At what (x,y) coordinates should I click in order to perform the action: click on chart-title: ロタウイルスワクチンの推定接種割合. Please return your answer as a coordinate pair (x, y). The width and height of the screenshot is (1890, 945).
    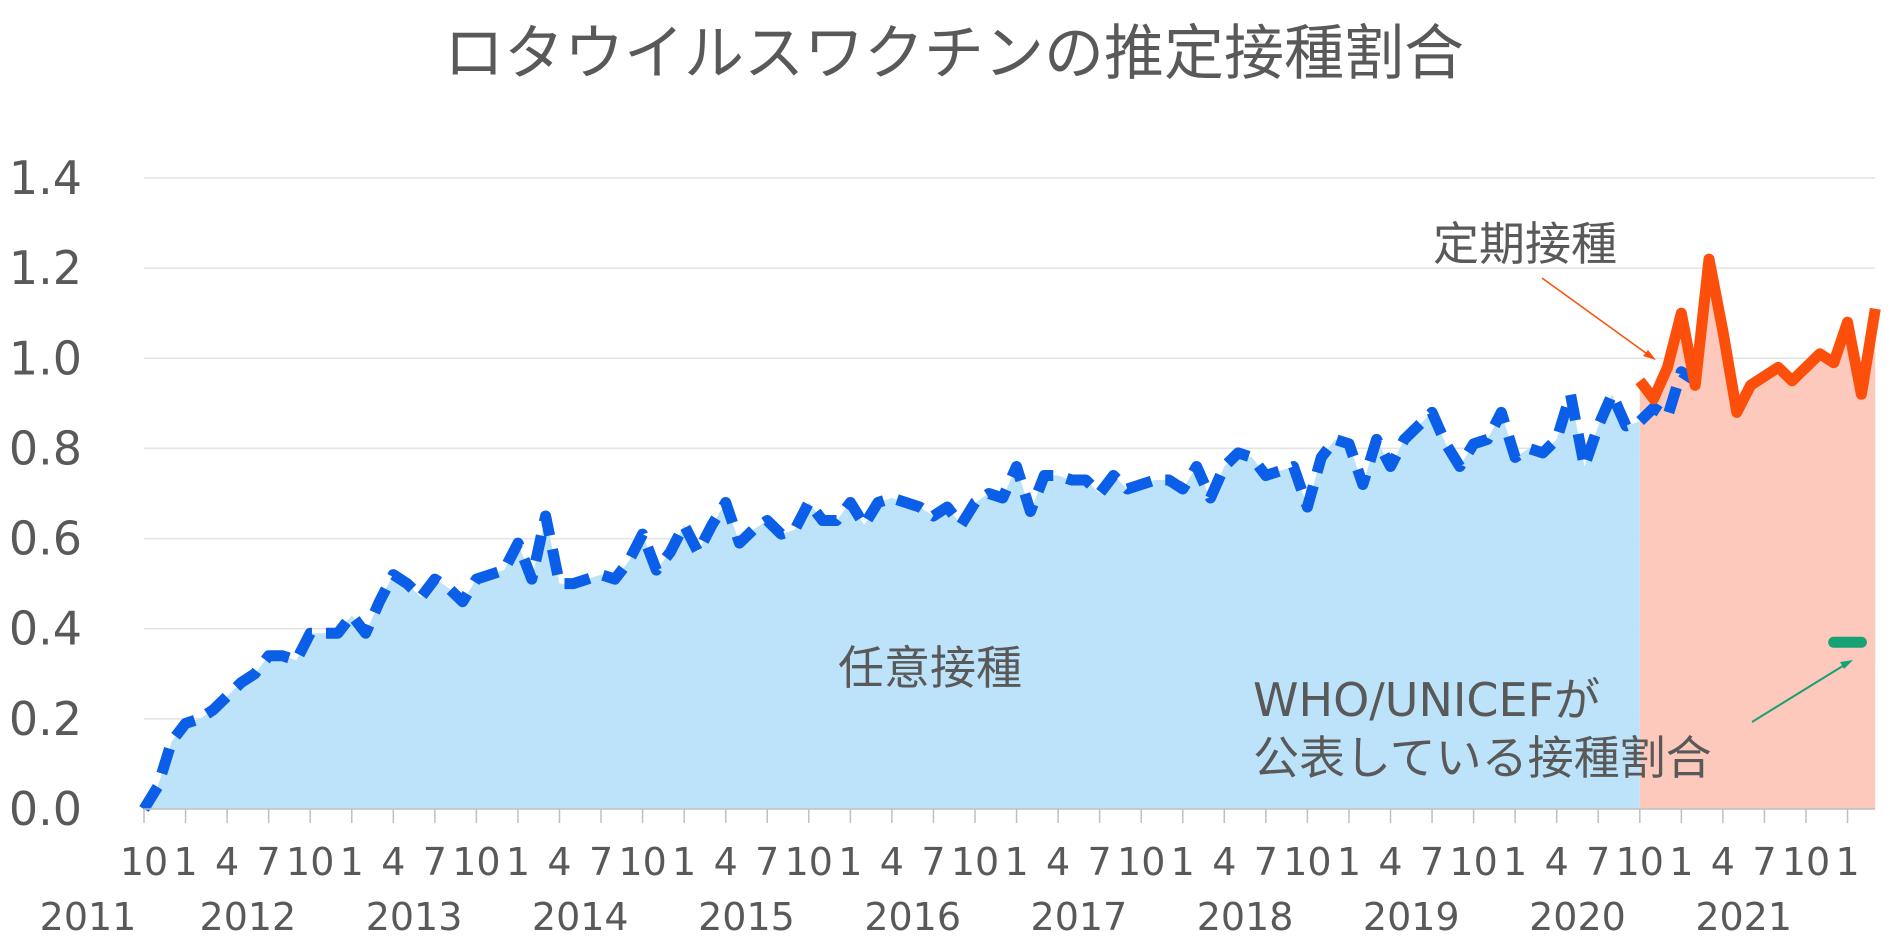
    Looking at the image, I should click on (954, 54).